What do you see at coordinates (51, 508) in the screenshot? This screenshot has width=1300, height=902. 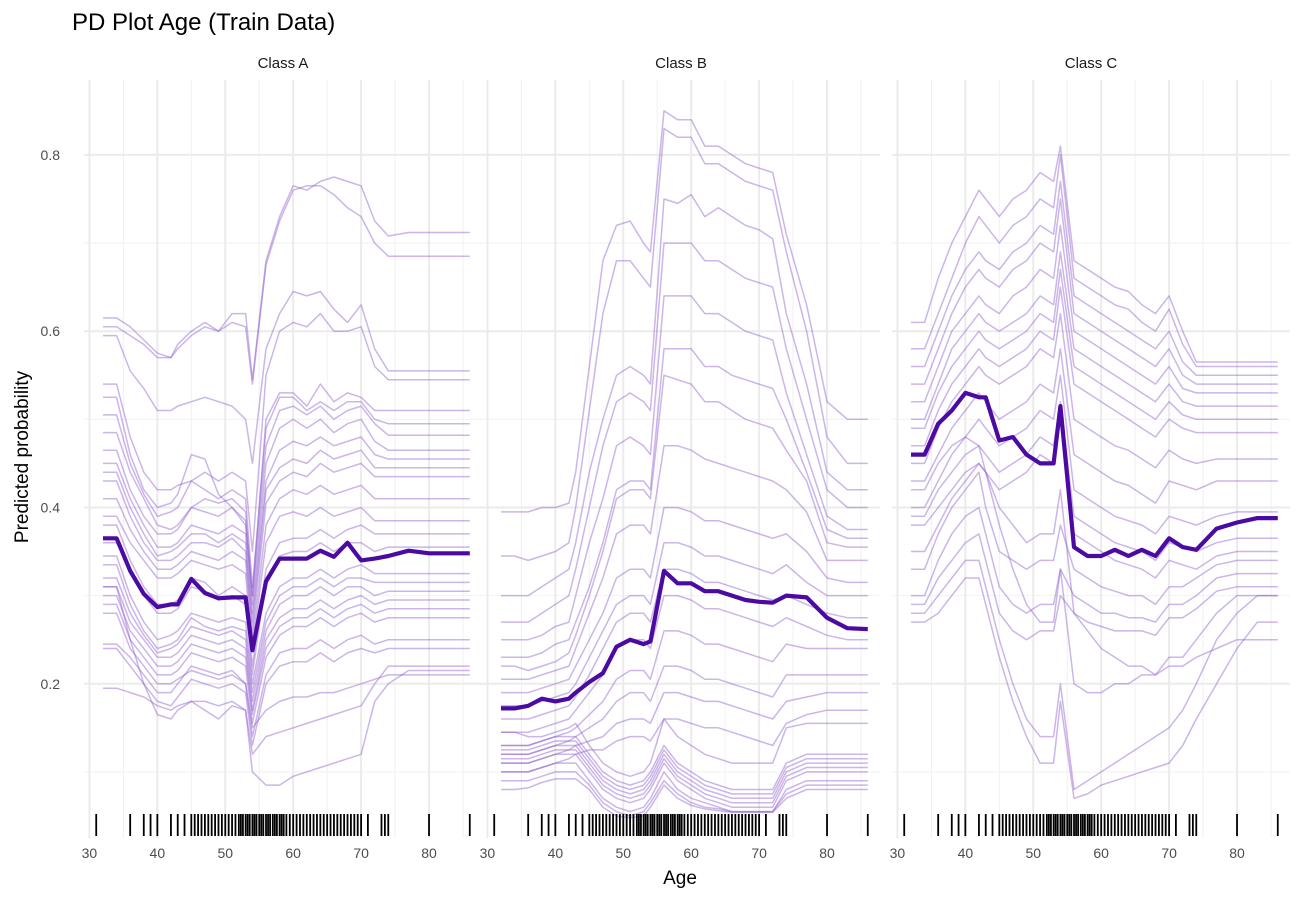 I see `y-tick-label: 0.4` at bounding box center [51, 508].